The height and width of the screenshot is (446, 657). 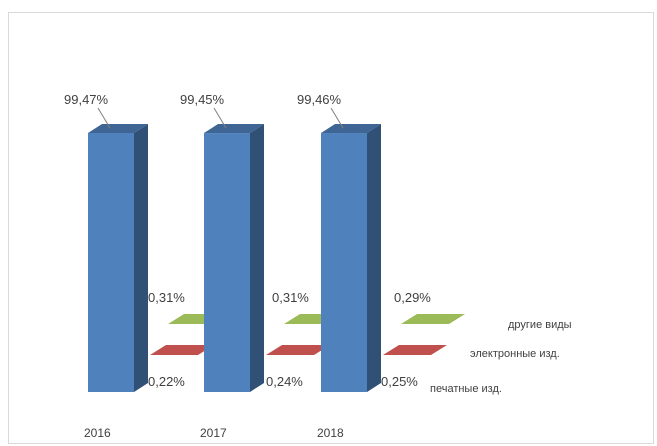 What do you see at coordinates (540, 325) in the screenshot?
I see `series-label-other: другие виды` at bounding box center [540, 325].